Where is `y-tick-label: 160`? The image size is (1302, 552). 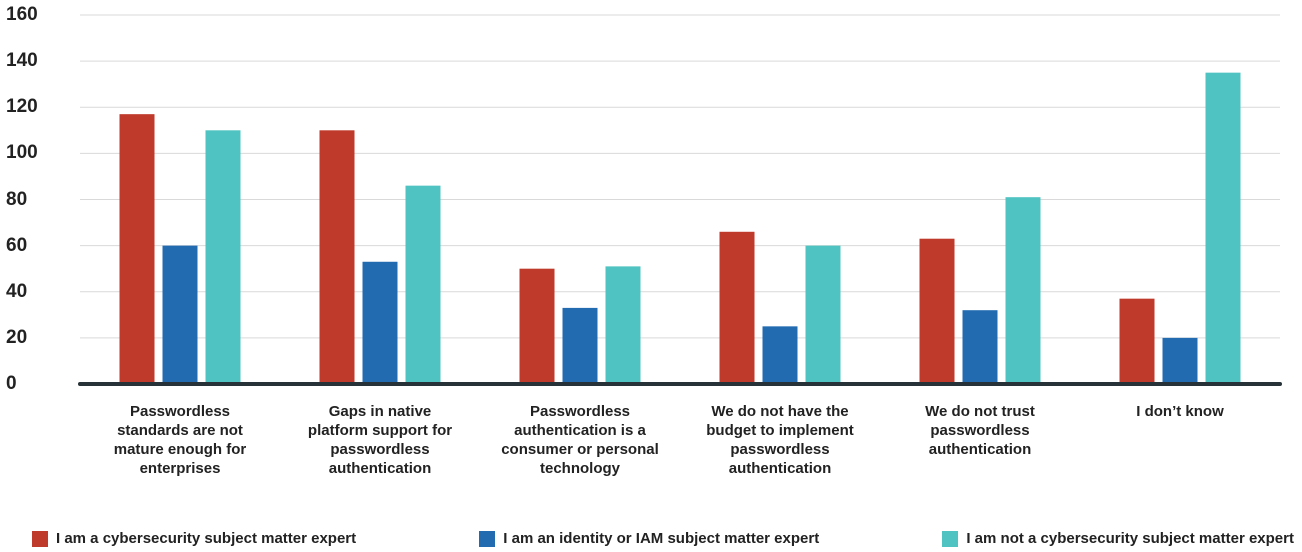
y-tick-label: 160 is located at coordinates (22, 14).